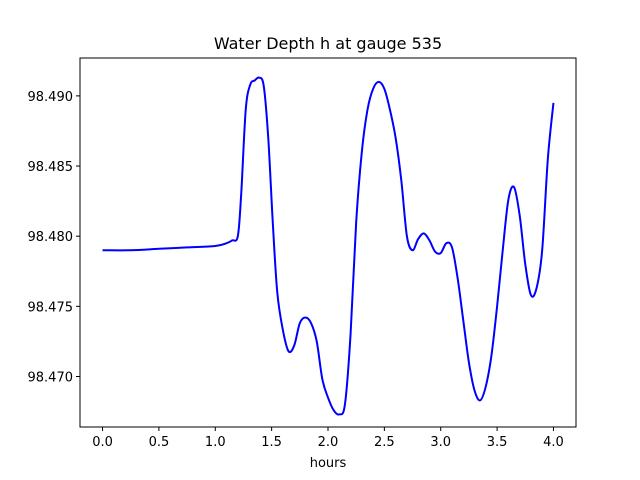 The height and width of the screenshot is (480, 640). I want to click on y-tick-label: 98.470, so click(51, 377).